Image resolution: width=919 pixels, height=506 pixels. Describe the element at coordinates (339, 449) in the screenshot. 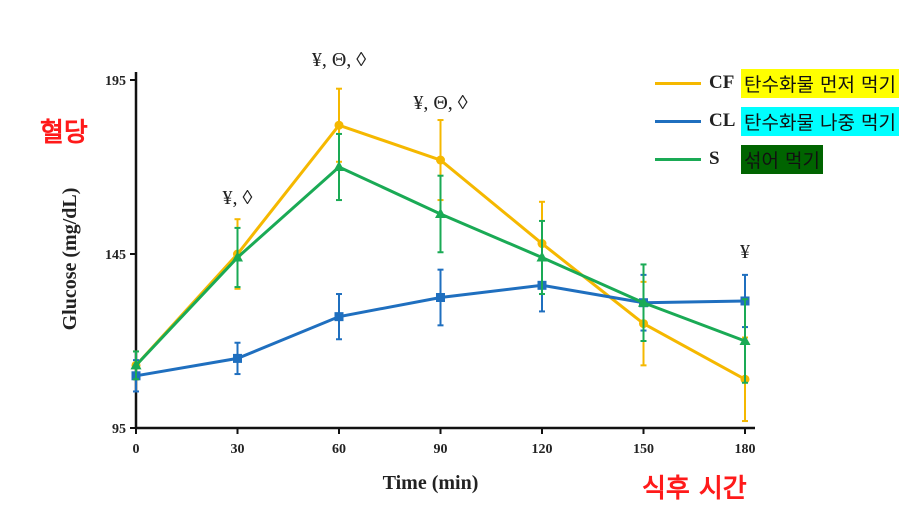

I see `x-tick-label: 60` at that location.